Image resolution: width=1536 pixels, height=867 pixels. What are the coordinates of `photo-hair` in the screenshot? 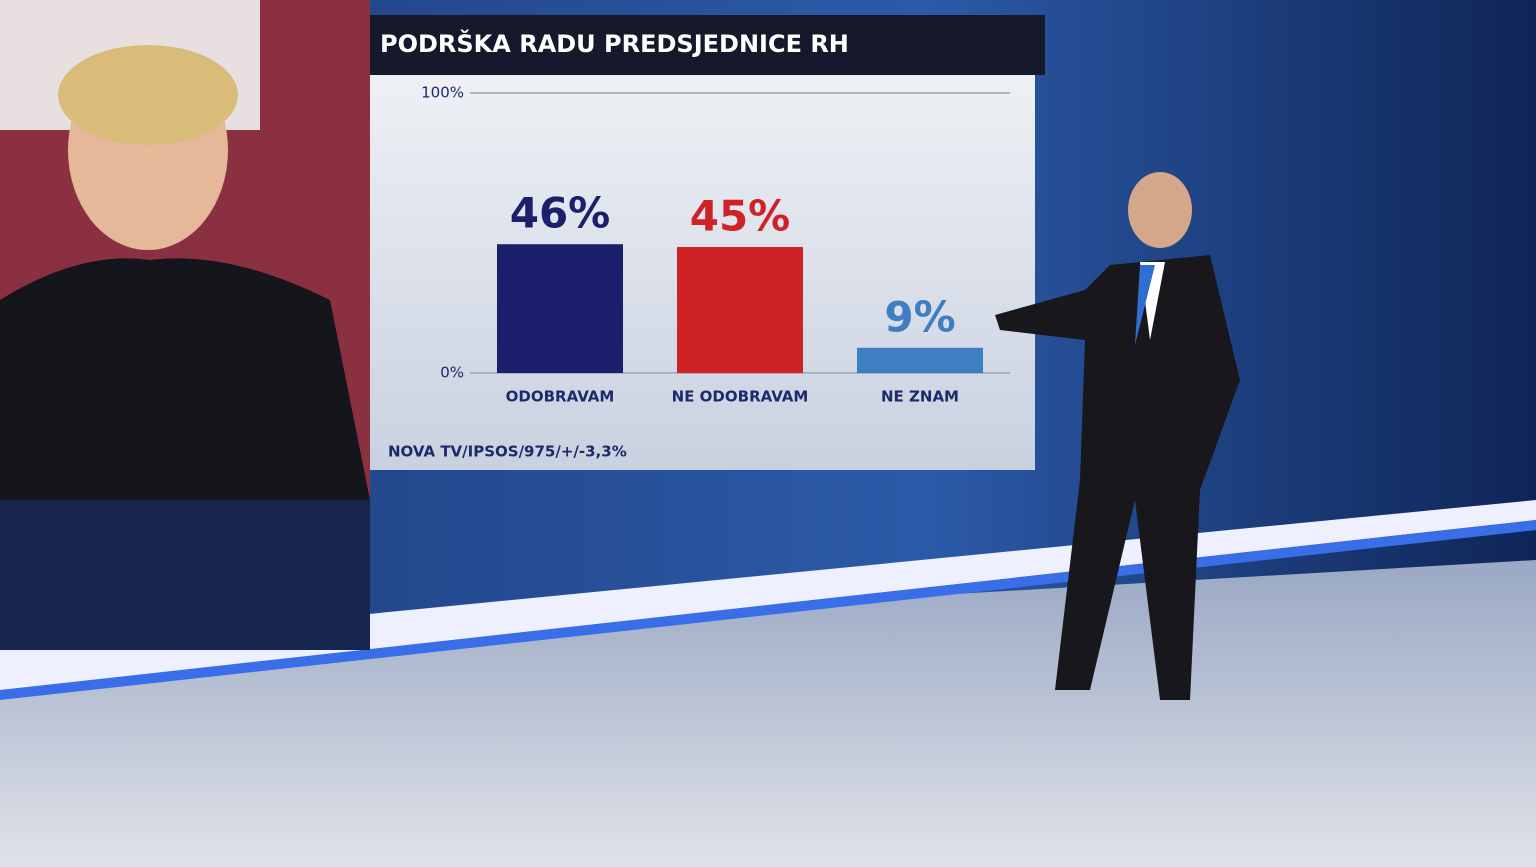 It's located at (148, 95).